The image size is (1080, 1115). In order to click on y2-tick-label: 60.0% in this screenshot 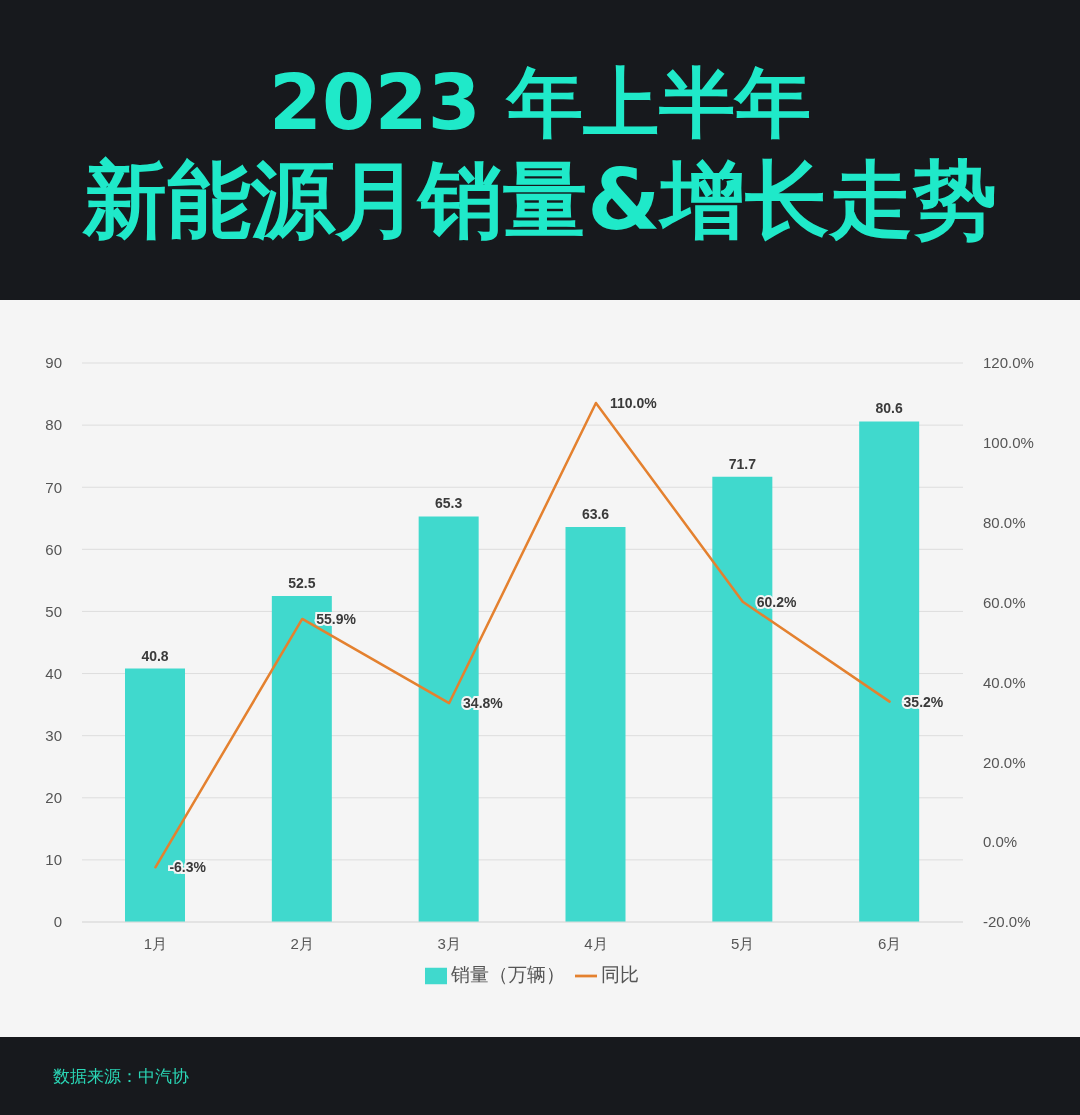, I will do `click(1004, 602)`.